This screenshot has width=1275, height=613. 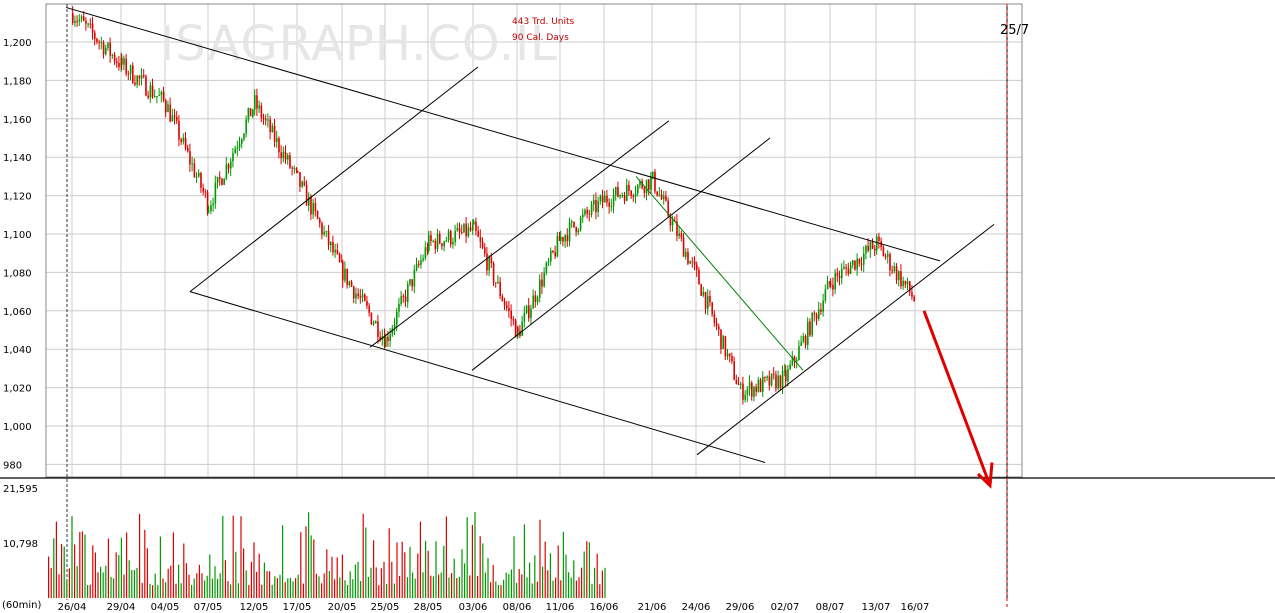 What do you see at coordinates (342, 607) in the screenshot?
I see `date-tick-label: 20/05` at bounding box center [342, 607].